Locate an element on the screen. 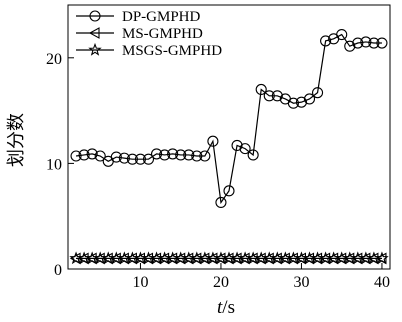  x-axis-label-unit: /s is located at coordinates (228, 307).